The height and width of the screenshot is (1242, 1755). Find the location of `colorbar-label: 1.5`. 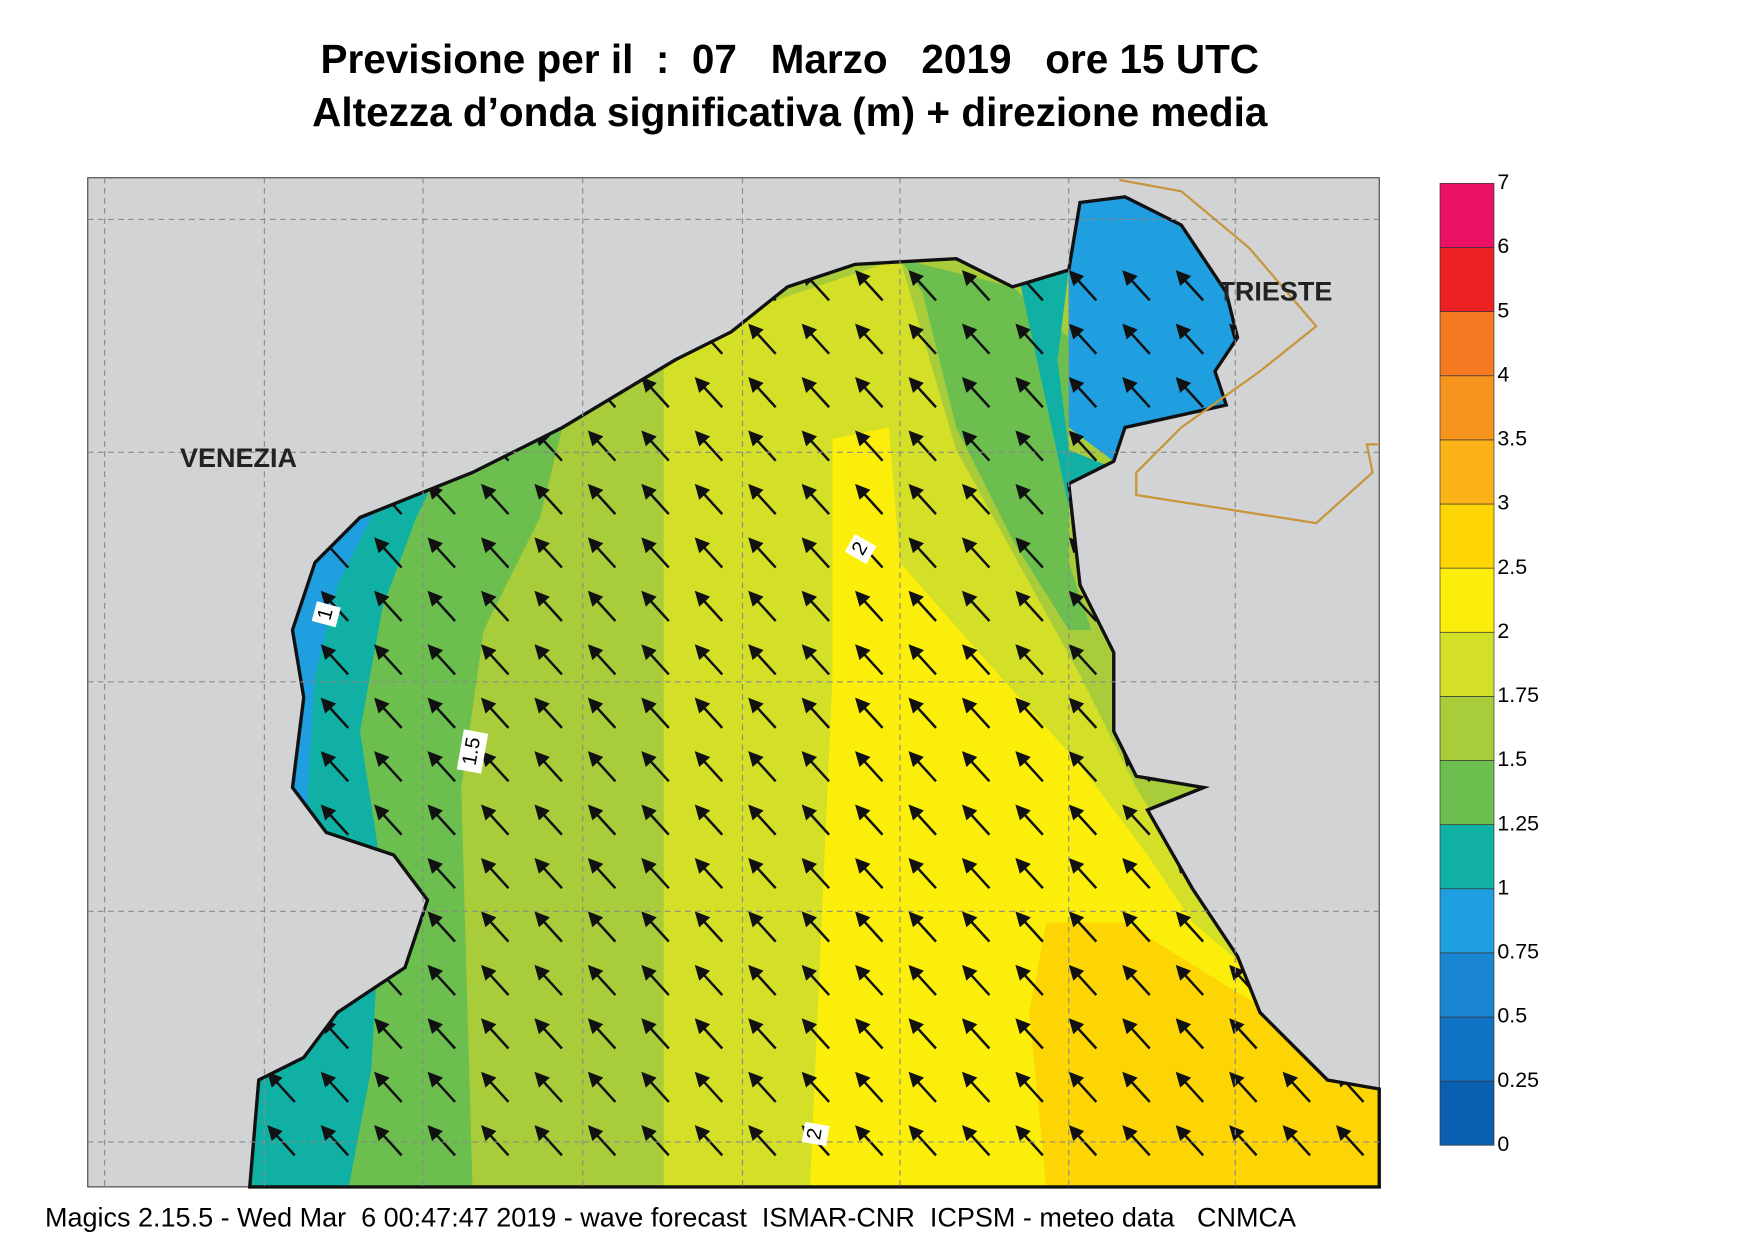

colorbar-label: 1.5 is located at coordinates (1512, 759).